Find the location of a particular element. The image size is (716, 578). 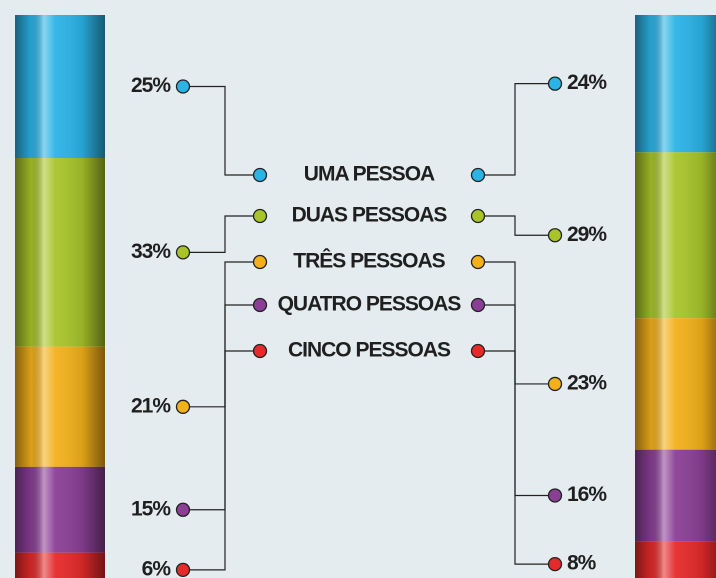

value-label: 16% is located at coordinates (587, 494).